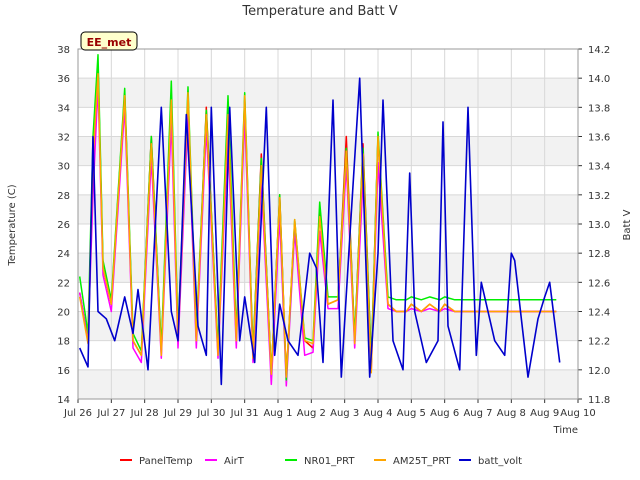 The image size is (640, 480). What do you see at coordinates (599, 50) in the screenshot?
I see `y2-tick-label: 14.2` at bounding box center [599, 50].